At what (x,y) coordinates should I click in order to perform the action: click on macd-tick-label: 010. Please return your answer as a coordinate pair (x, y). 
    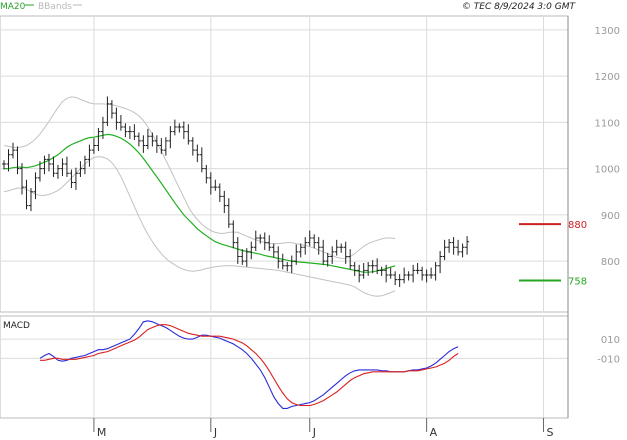
    Looking at the image, I should click on (610, 340).